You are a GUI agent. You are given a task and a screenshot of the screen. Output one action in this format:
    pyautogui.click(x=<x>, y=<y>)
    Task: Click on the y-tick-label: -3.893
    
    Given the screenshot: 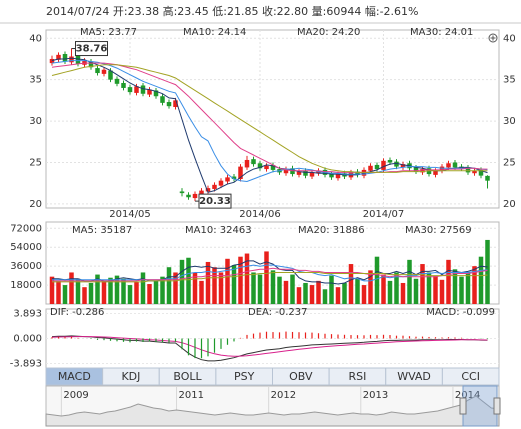 What is the action you would take?
    pyautogui.click(x=26, y=363)
    